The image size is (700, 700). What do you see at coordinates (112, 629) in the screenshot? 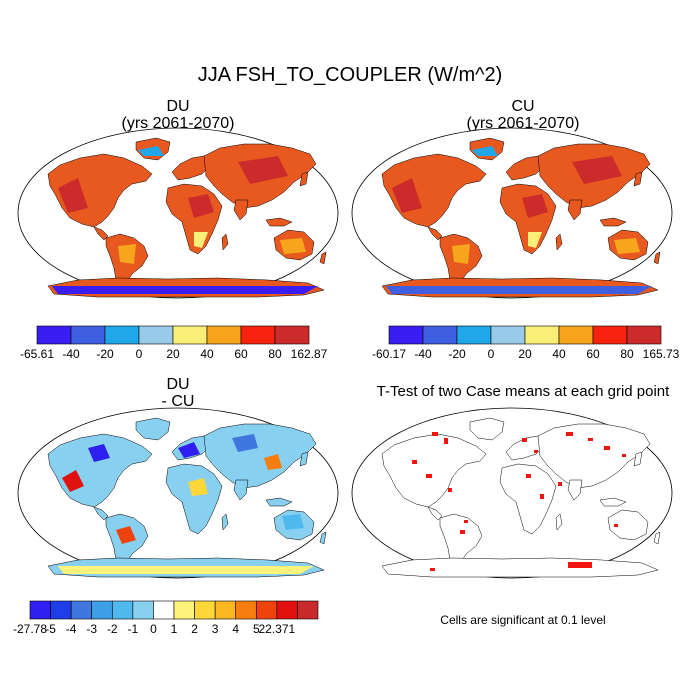
I see `colorbar-tick-label: -2` at bounding box center [112, 629].